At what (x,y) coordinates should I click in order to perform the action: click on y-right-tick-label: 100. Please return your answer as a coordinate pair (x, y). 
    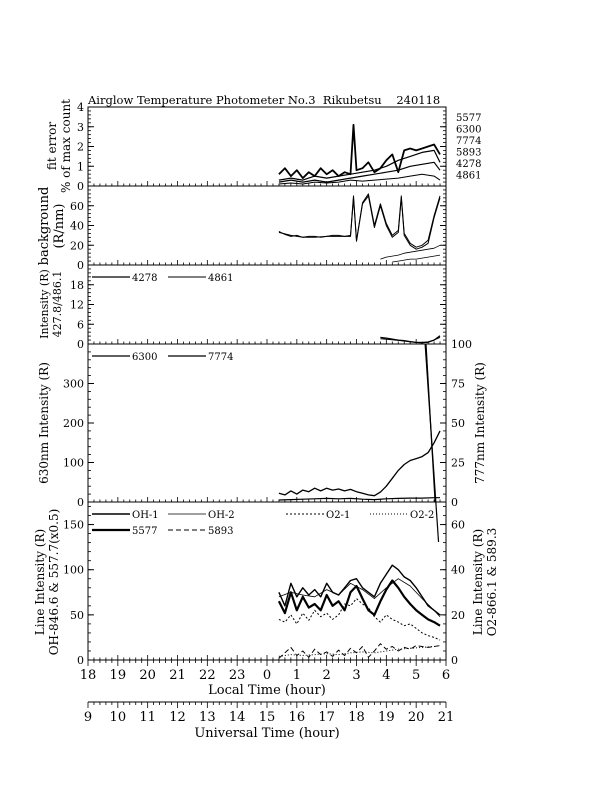
    Looking at the image, I should click on (461, 344).